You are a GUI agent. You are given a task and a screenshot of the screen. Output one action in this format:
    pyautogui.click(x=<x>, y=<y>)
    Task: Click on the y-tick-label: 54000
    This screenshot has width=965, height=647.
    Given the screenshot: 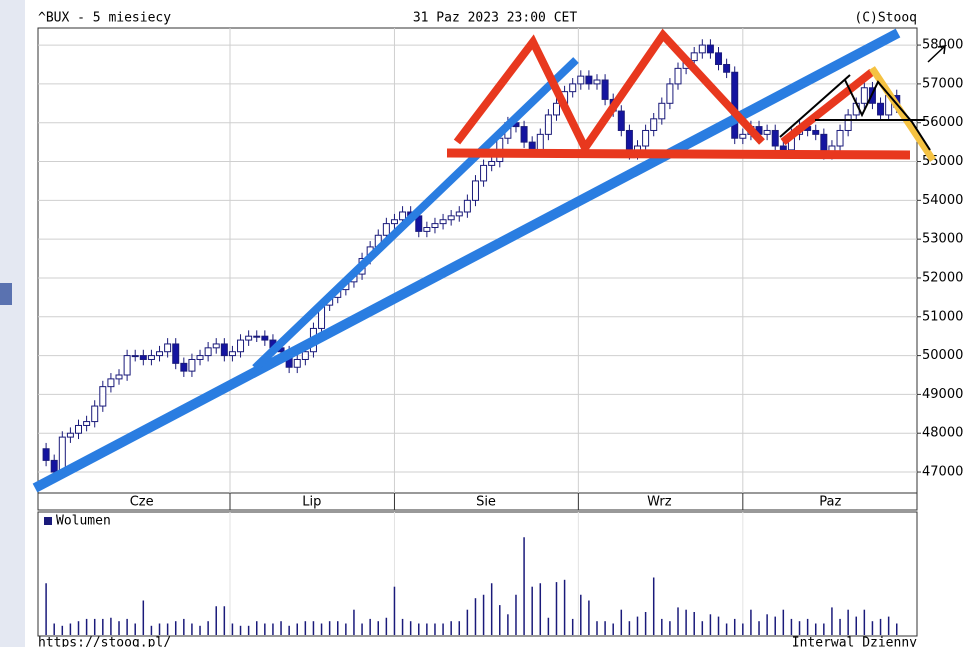 What is the action you would take?
    pyautogui.click(x=942, y=200)
    